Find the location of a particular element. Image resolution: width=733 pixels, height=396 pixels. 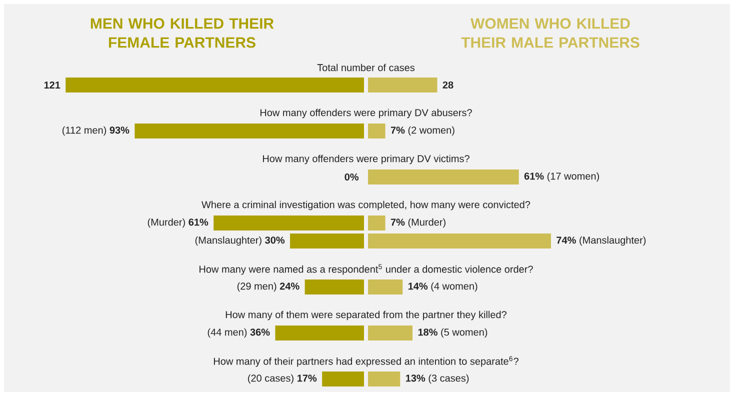

data-label: 7% (Murder) is located at coordinates (418, 223).